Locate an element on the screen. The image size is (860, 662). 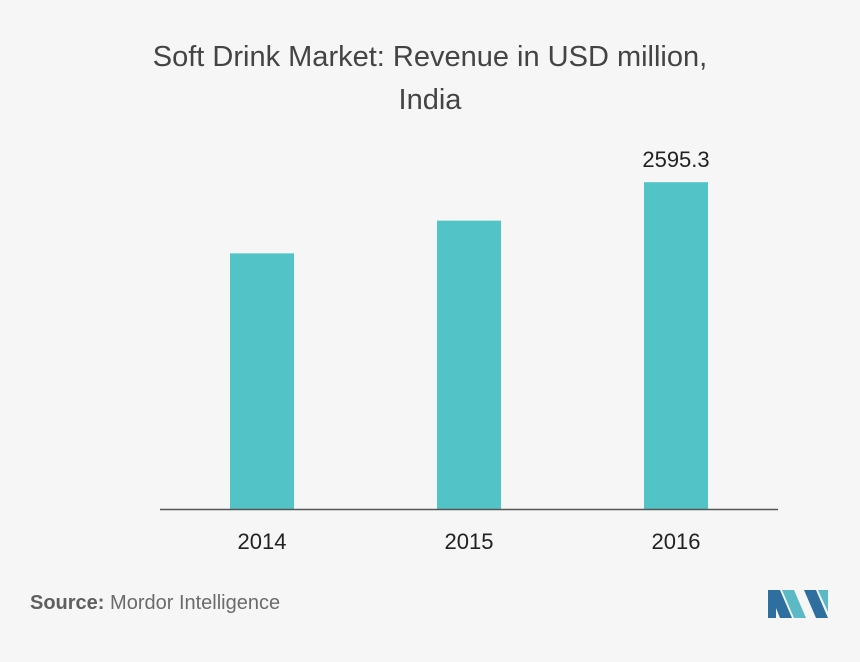
bar-2016 is located at coordinates (676, 345).